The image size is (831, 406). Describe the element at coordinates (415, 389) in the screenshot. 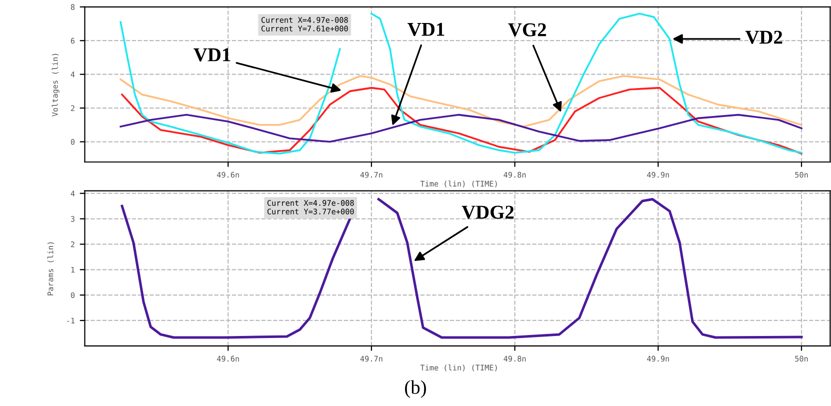

I see `text: (b)` at that location.